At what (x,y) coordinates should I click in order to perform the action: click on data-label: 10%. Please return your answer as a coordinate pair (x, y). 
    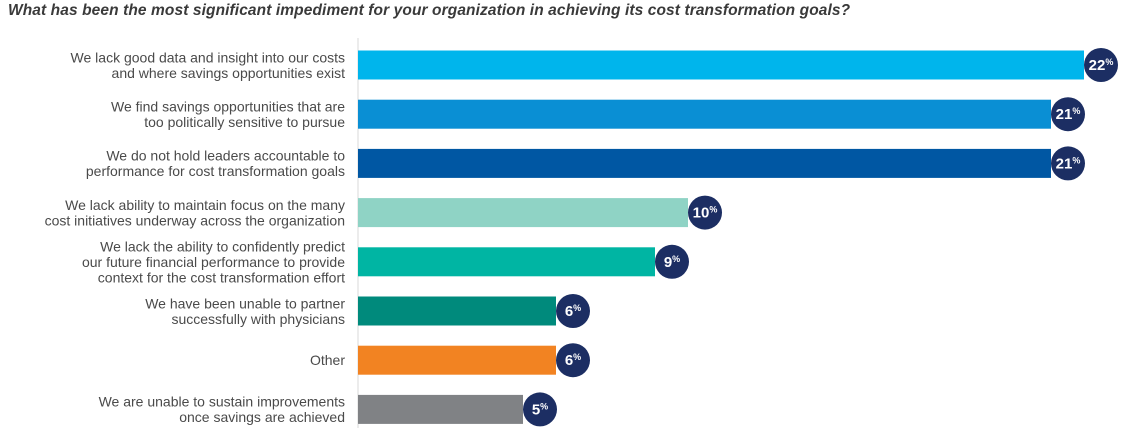
    Looking at the image, I should click on (705, 213).